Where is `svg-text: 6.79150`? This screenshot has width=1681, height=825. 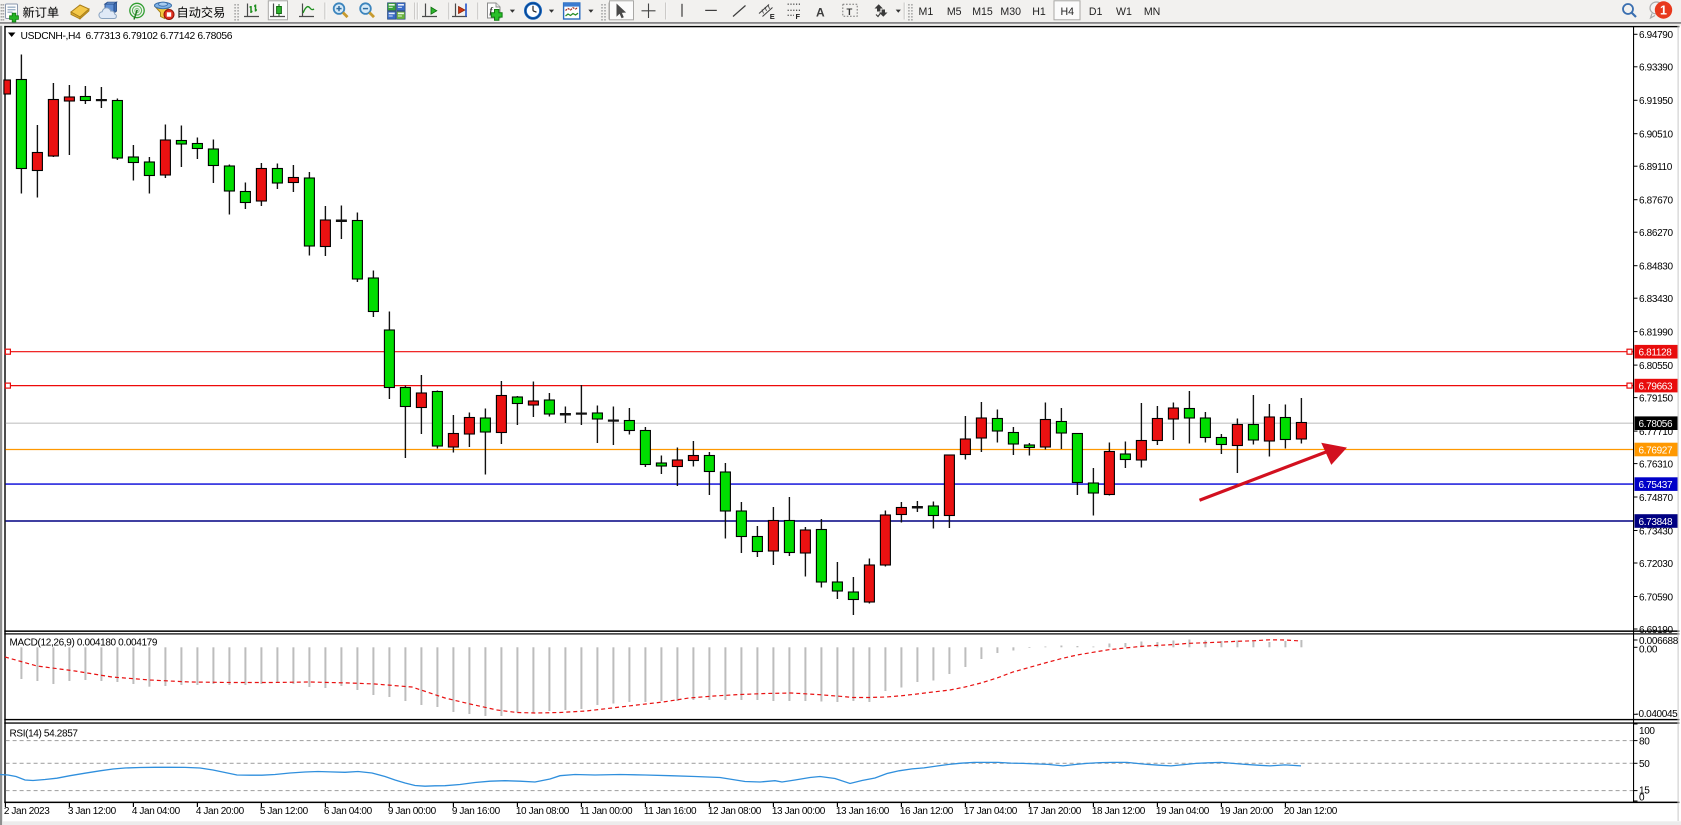 svg-text: 6.79150 is located at coordinates (1656, 398).